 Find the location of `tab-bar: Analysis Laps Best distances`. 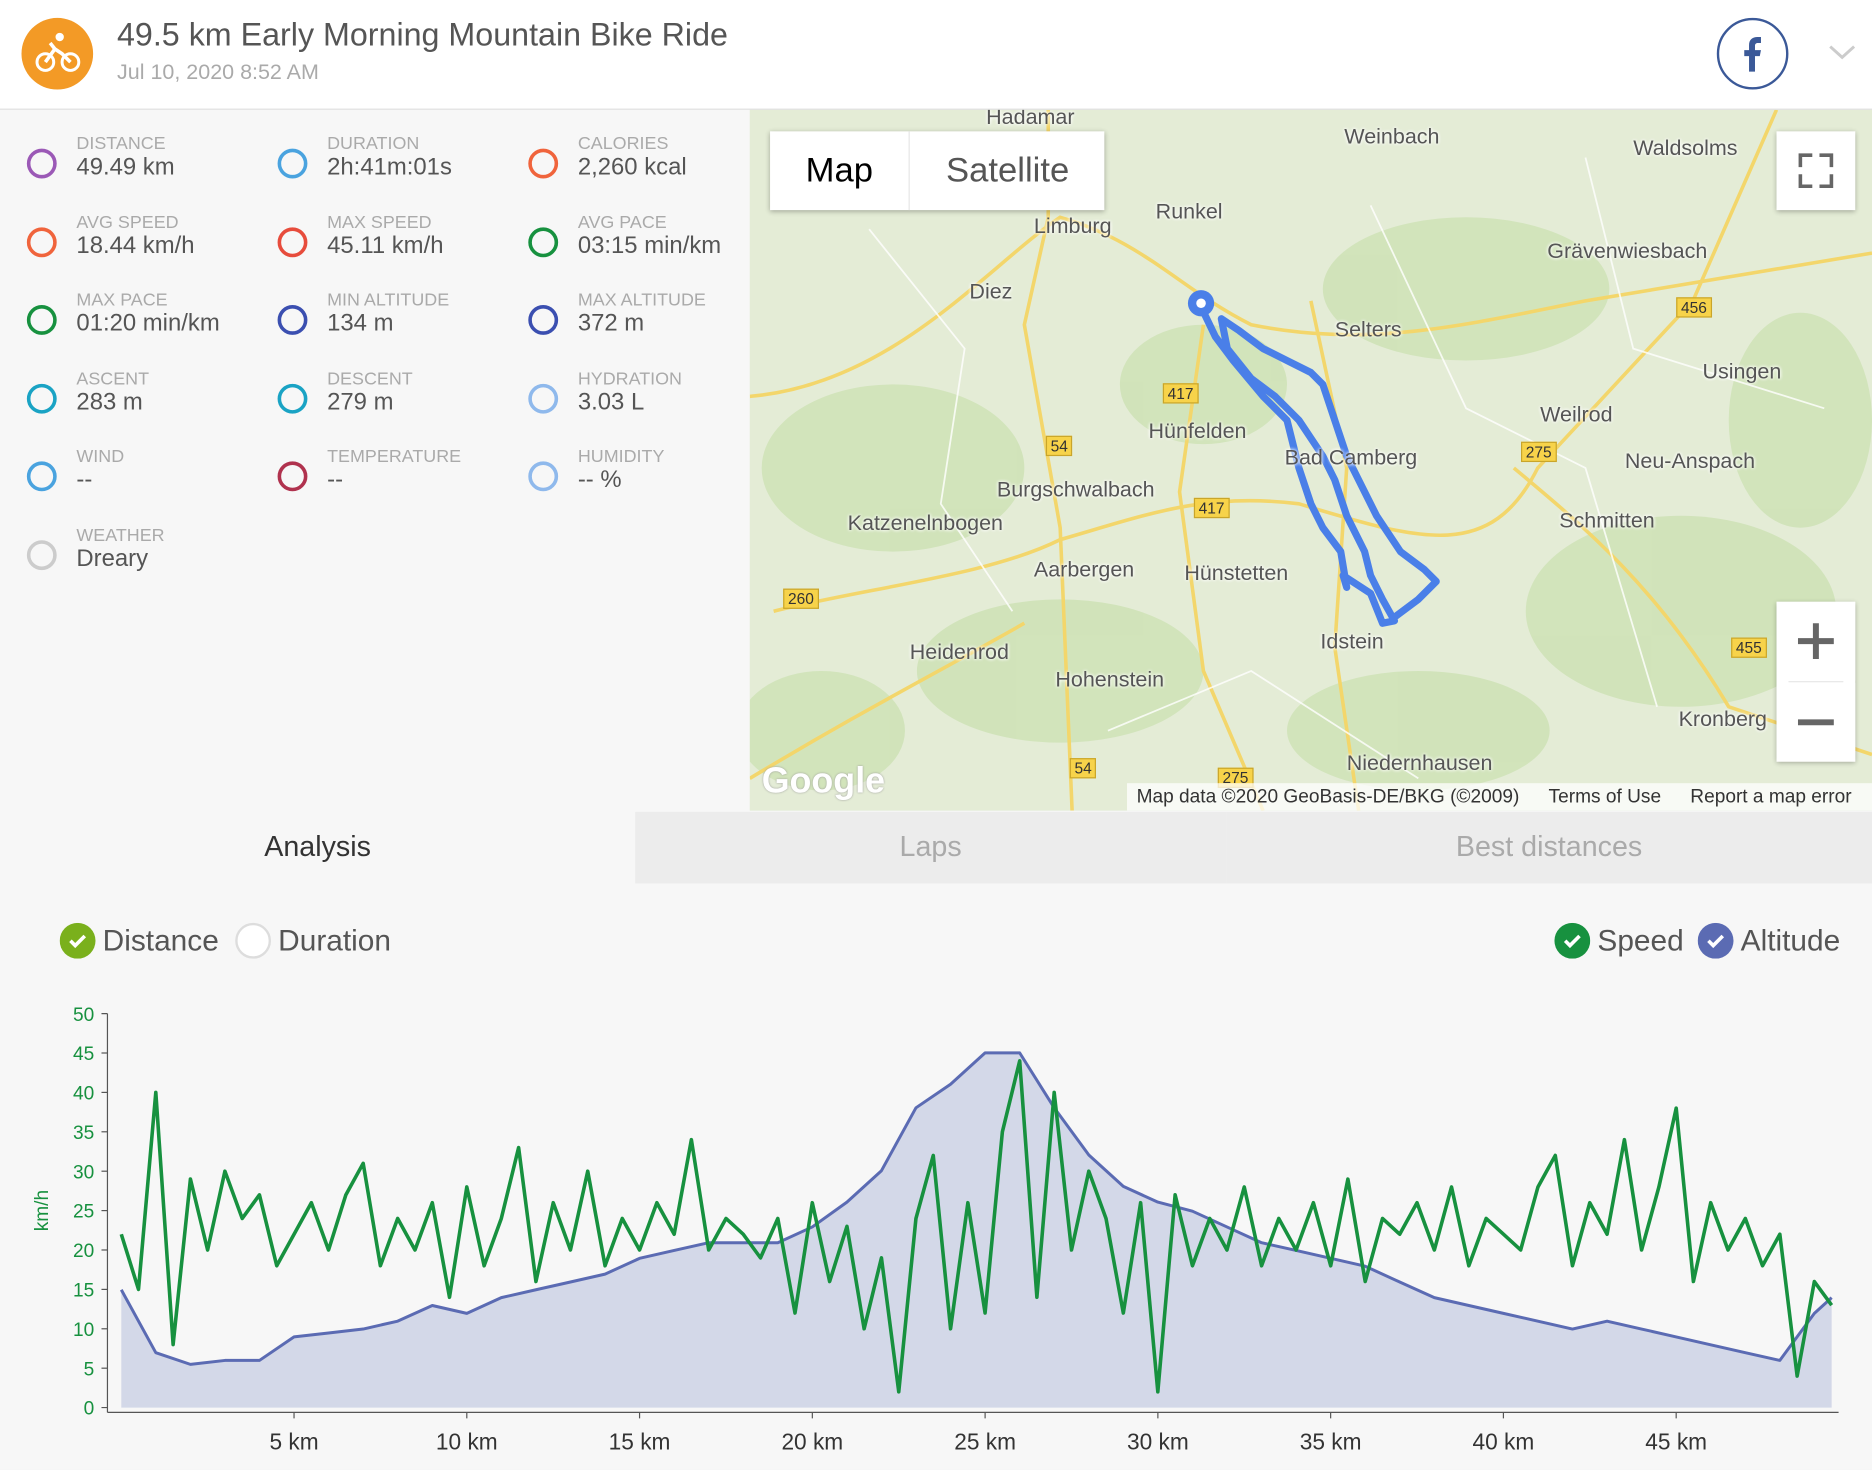

tab-bar: Analysis Laps Best distances is located at coordinates (936, 847).